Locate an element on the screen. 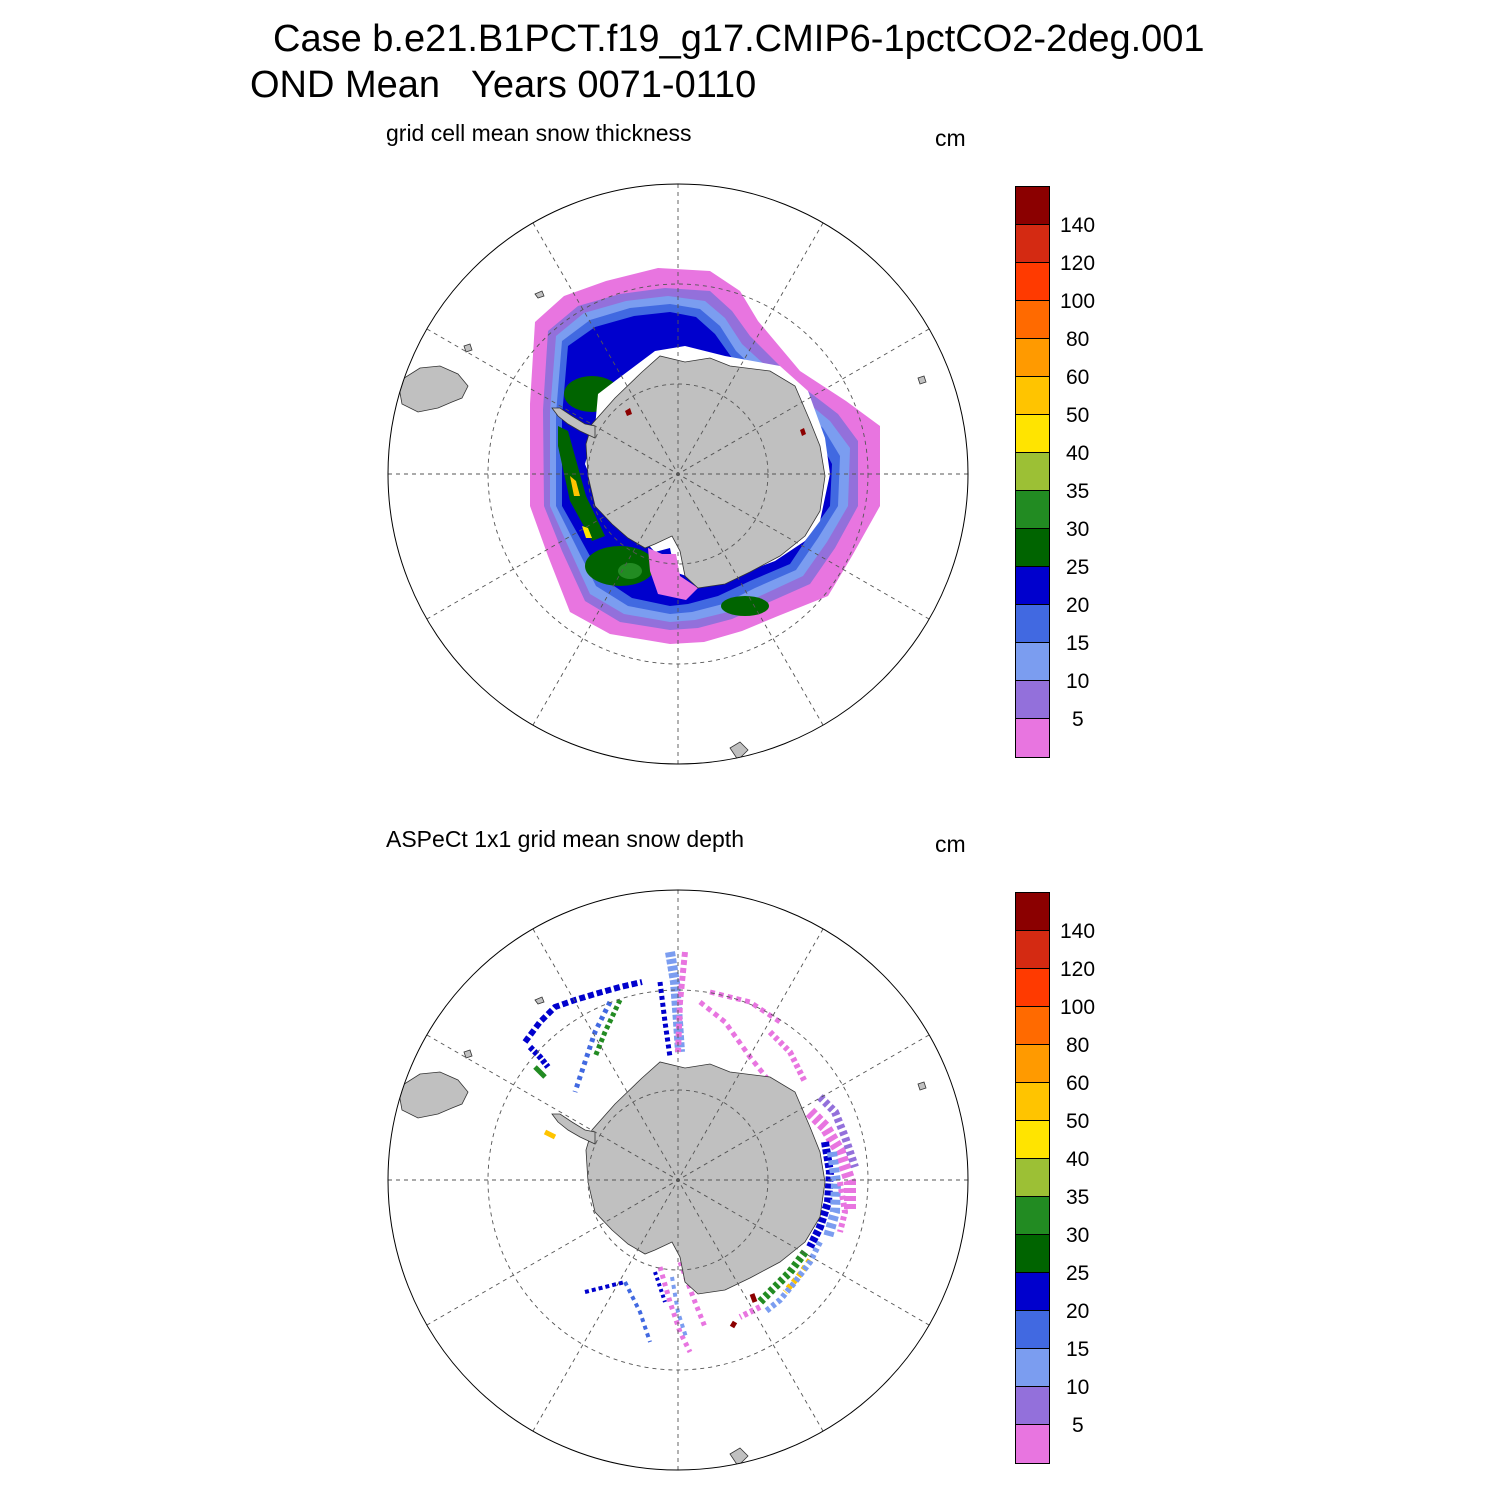  panel2-land is located at coordinates (662, 1231).